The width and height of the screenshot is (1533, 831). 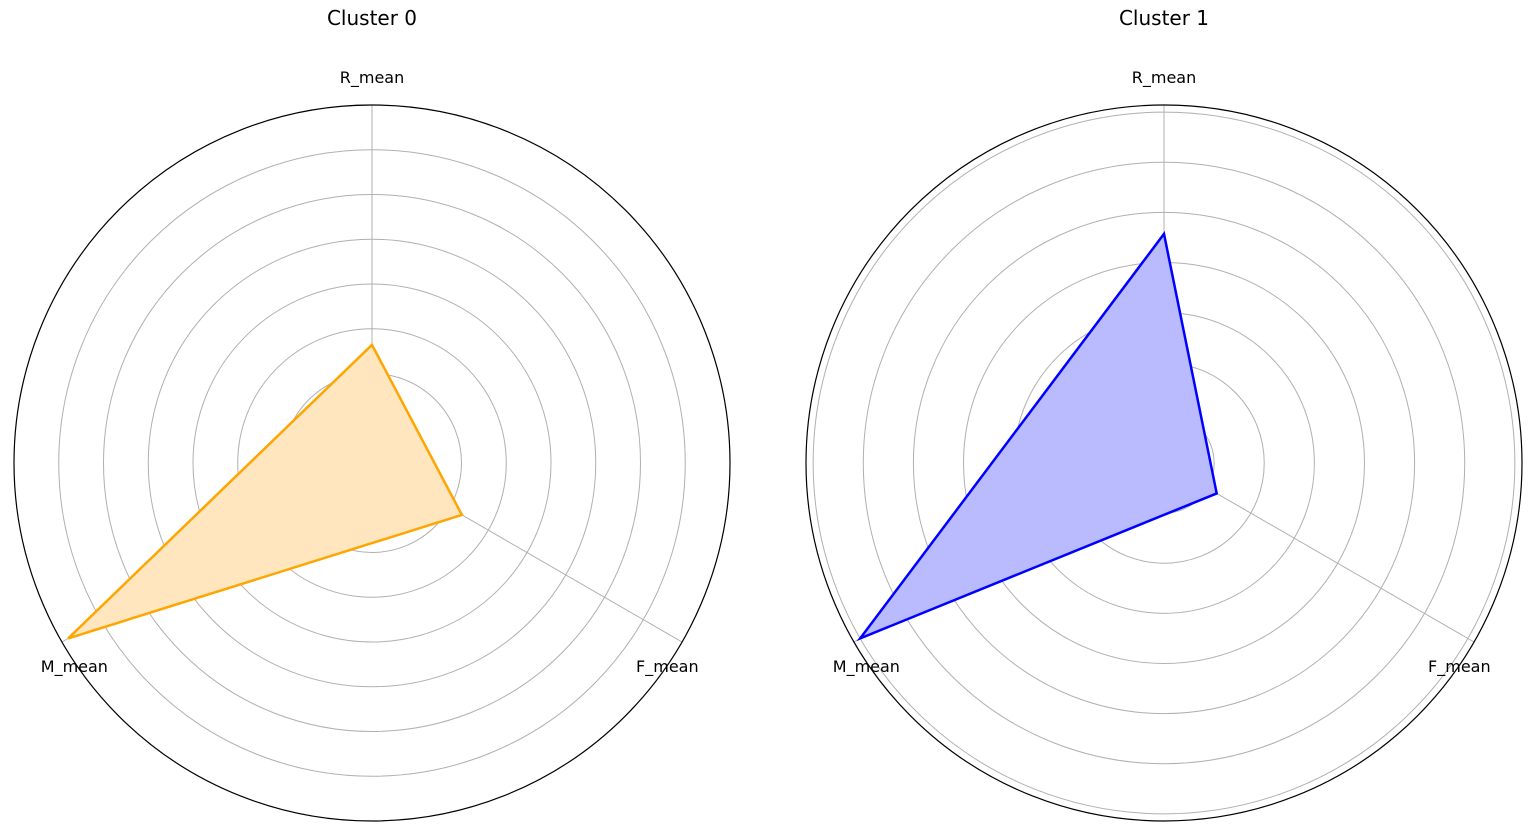 I want to click on chart-title: Cluster 1, so click(x=1164, y=18).